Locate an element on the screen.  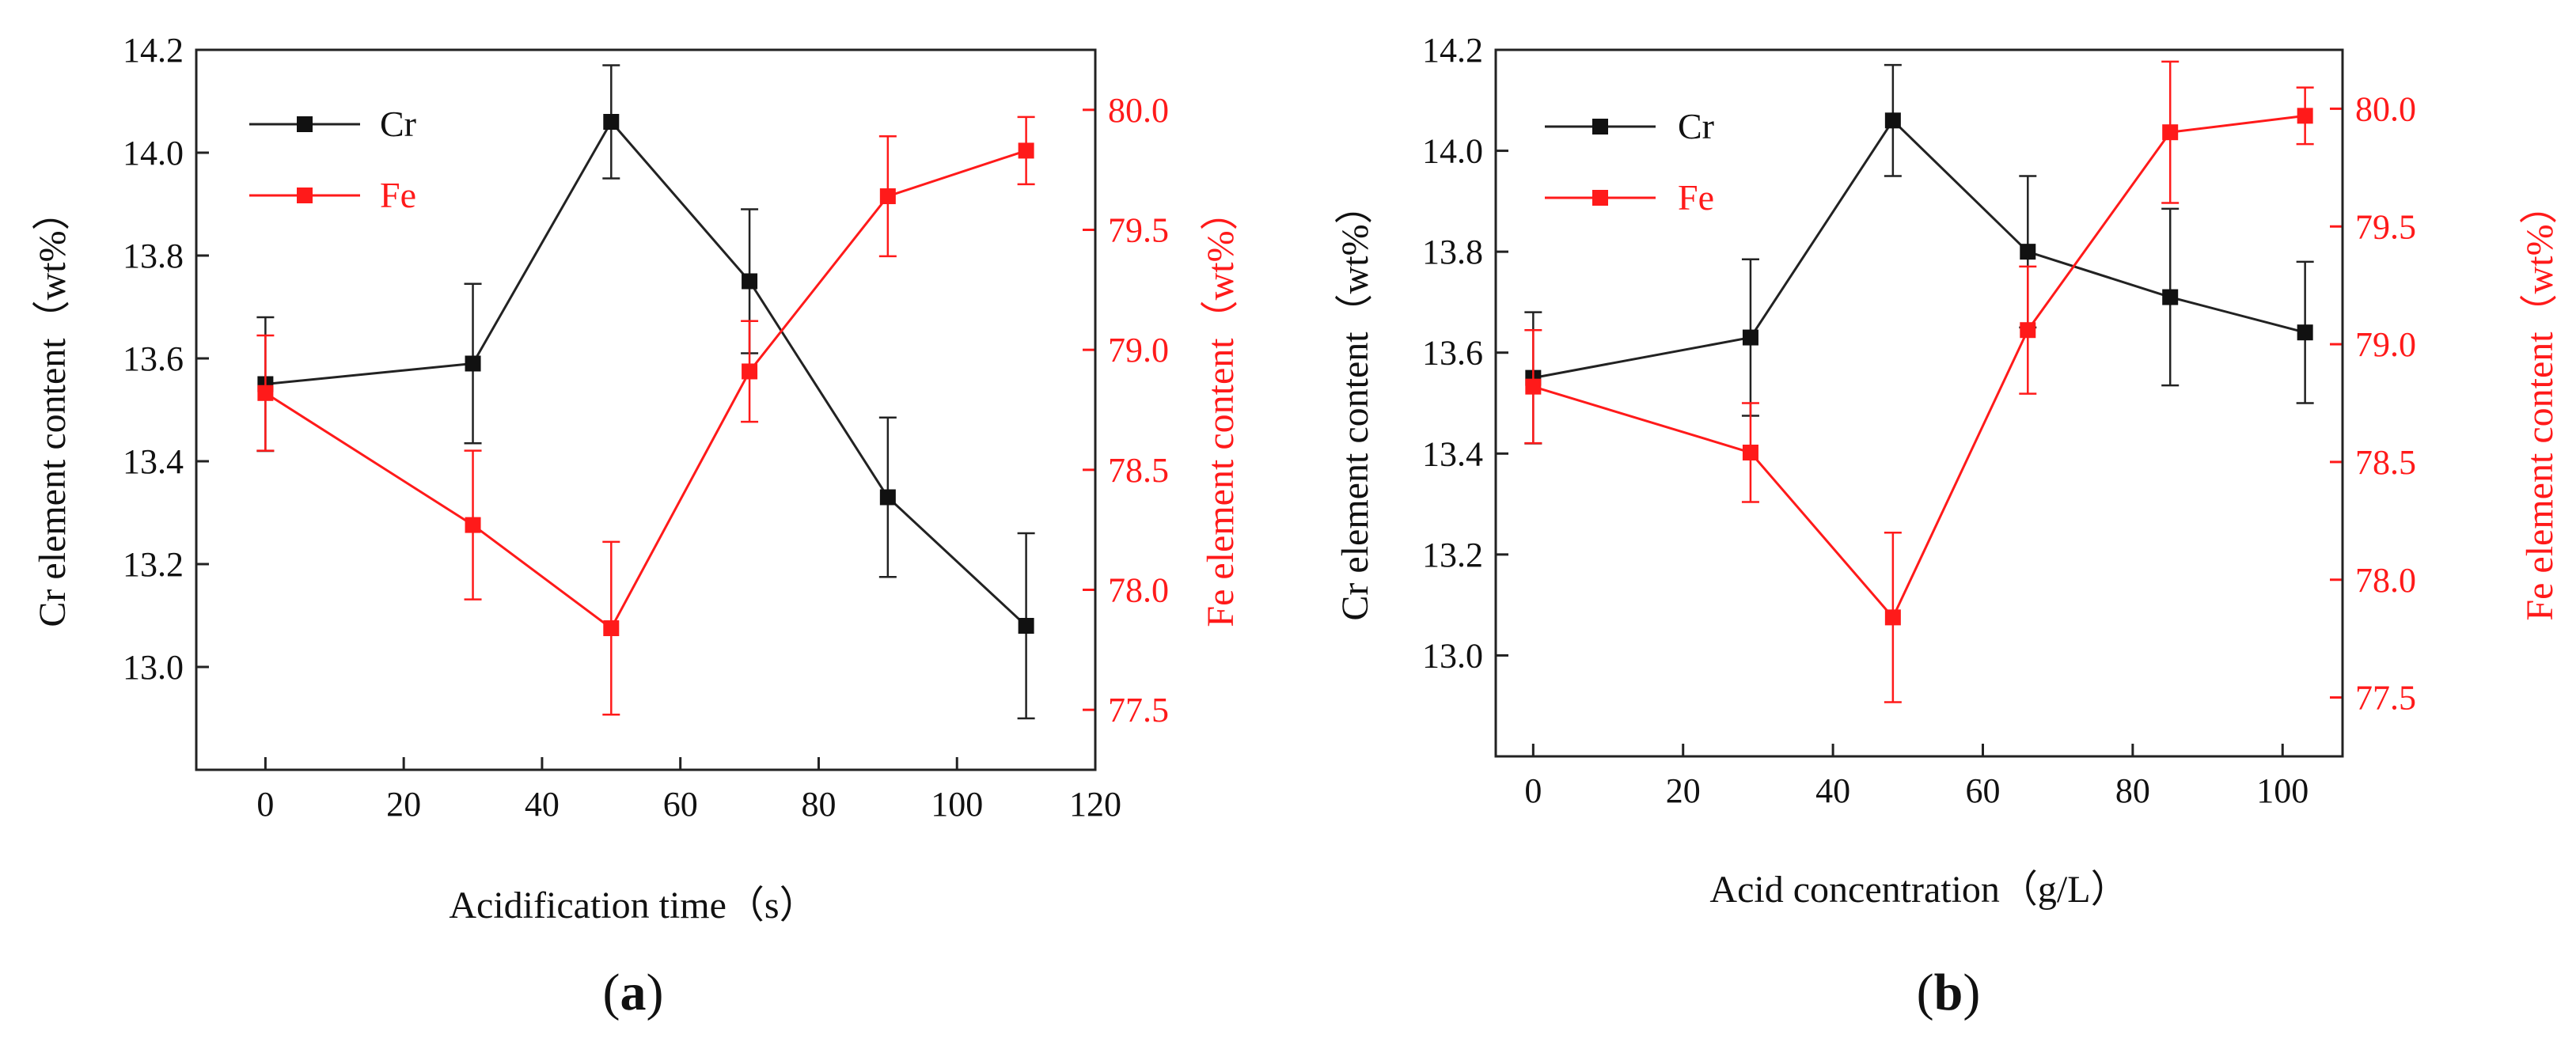
panel-b-y-left-tick-label: 13.6 is located at coordinates (1452, 354).